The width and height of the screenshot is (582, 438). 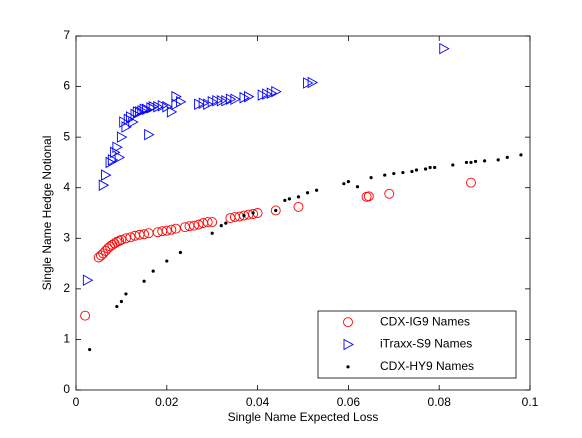 What do you see at coordinates (66, 86) in the screenshot?
I see `y-tick-label: 6` at bounding box center [66, 86].